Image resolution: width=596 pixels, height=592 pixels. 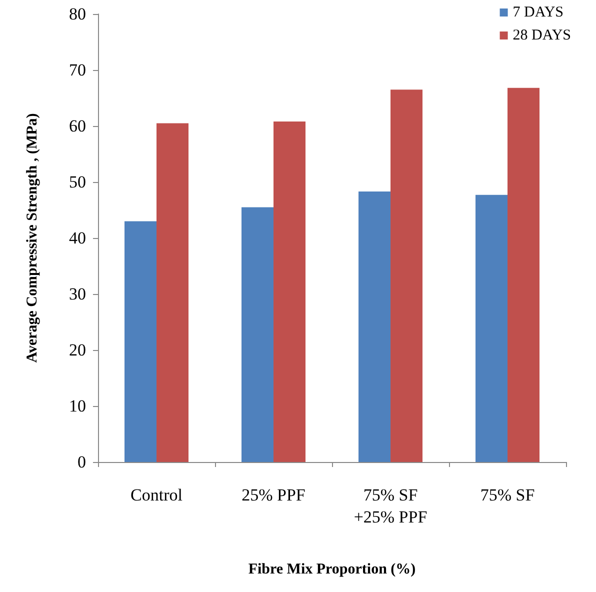 What do you see at coordinates (77, 70) in the screenshot?
I see `y-tick-label: 70` at bounding box center [77, 70].